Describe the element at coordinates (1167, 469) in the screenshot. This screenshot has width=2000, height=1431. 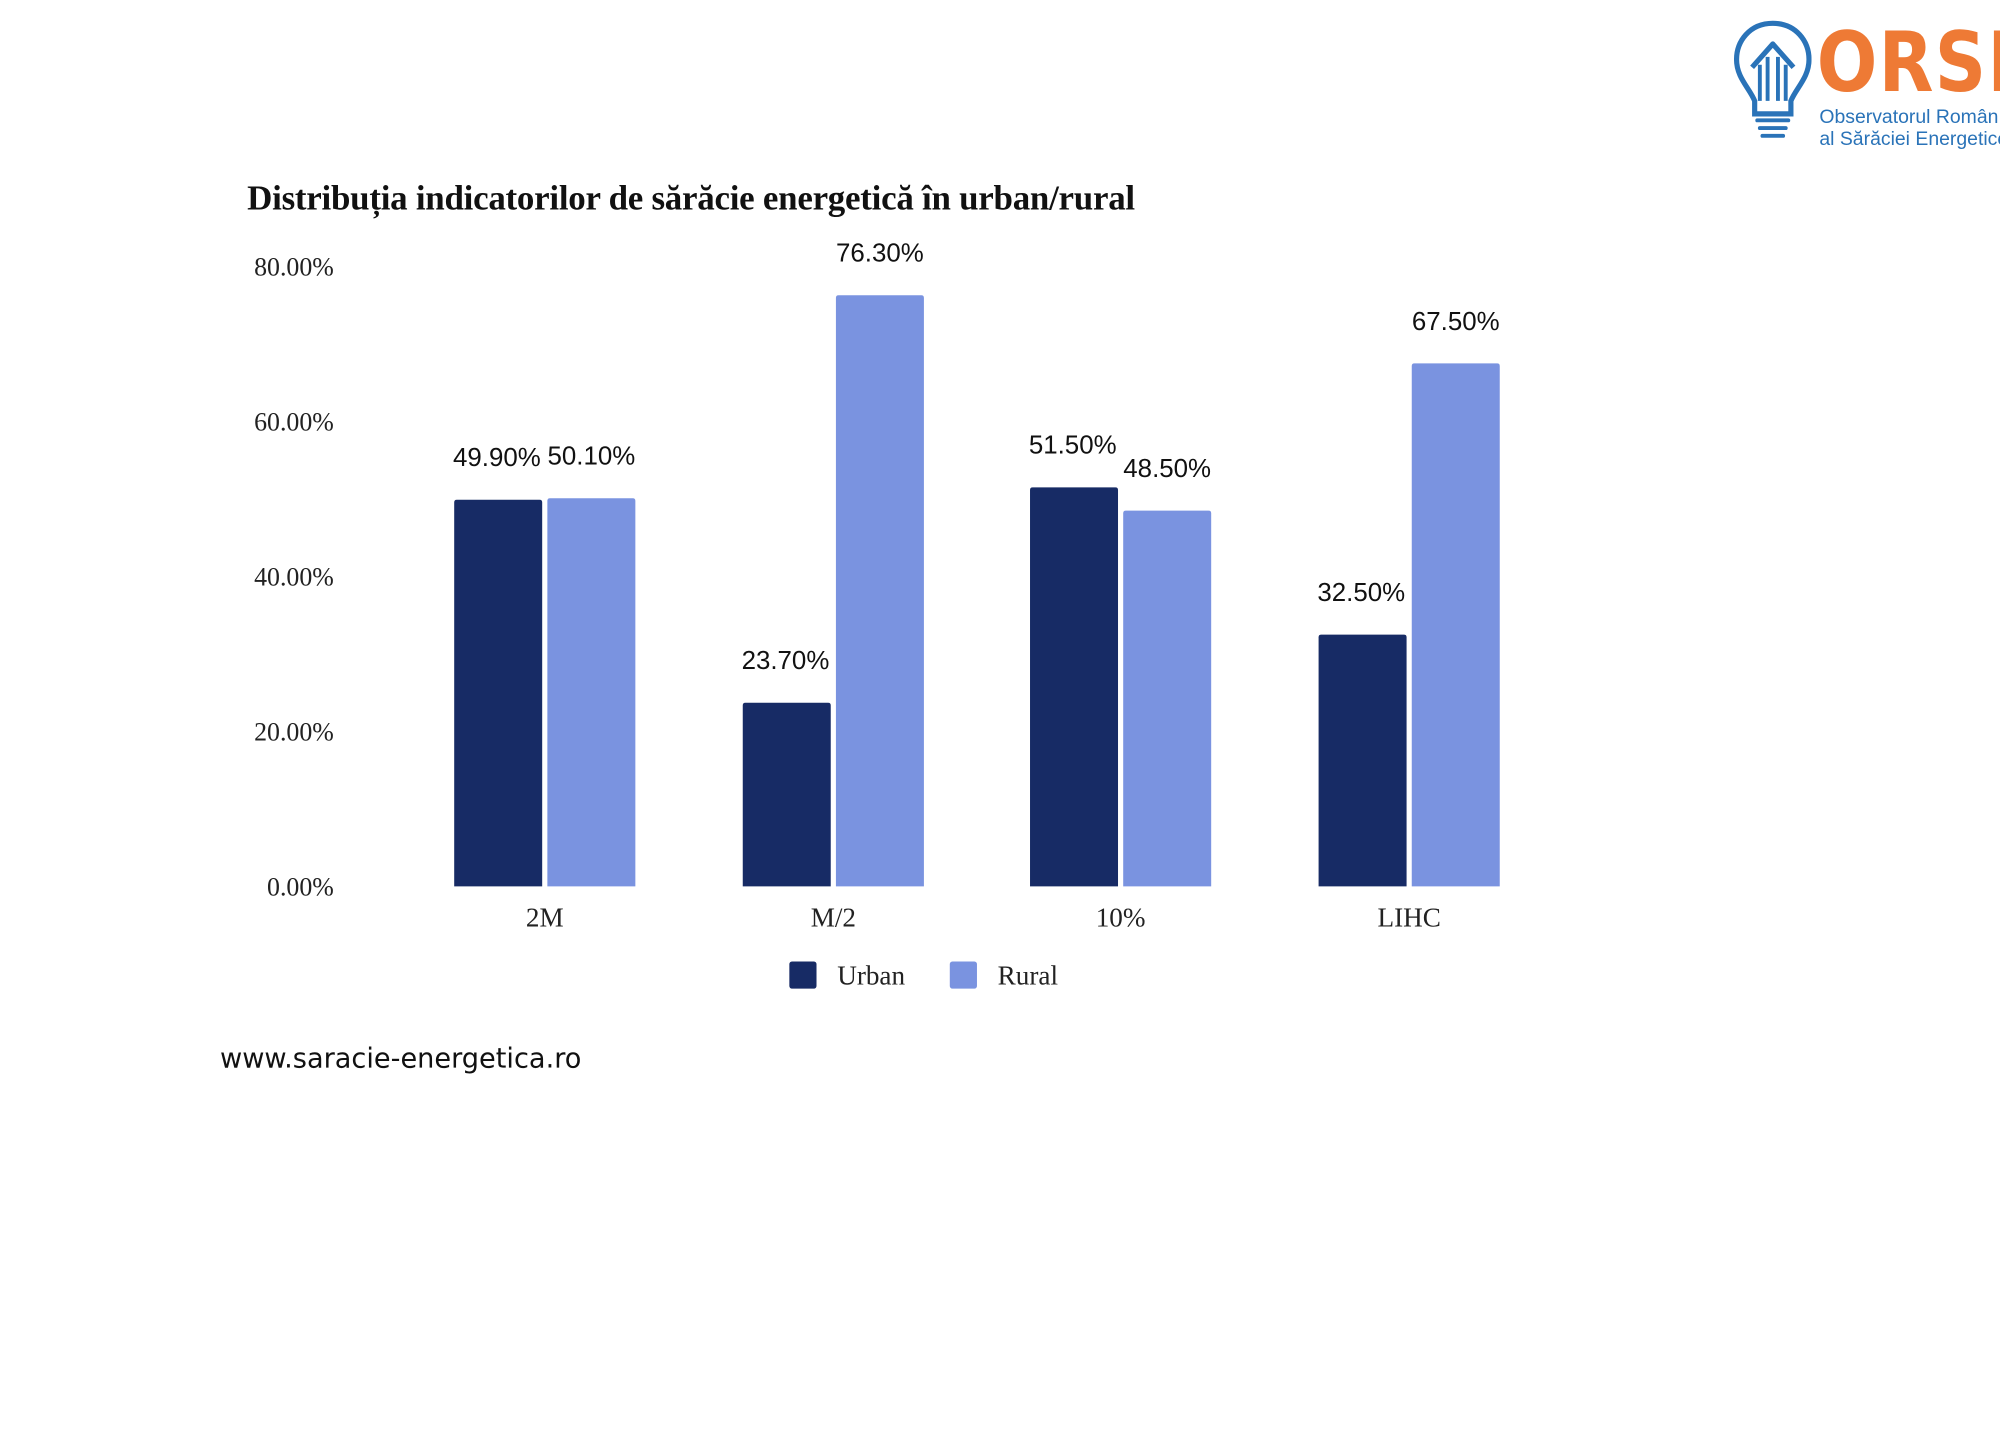
I see `data-label: 48.50%` at that location.